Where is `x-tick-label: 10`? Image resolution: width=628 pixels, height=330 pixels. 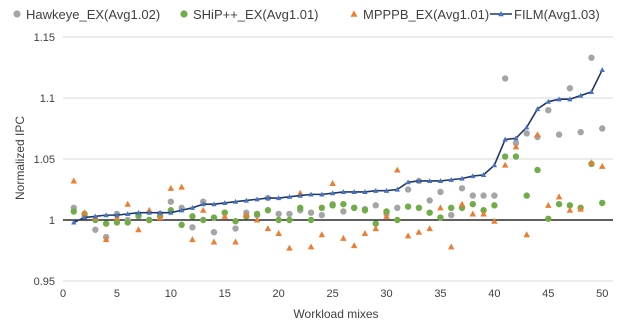
x-tick-label: 10 is located at coordinates (171, 294).